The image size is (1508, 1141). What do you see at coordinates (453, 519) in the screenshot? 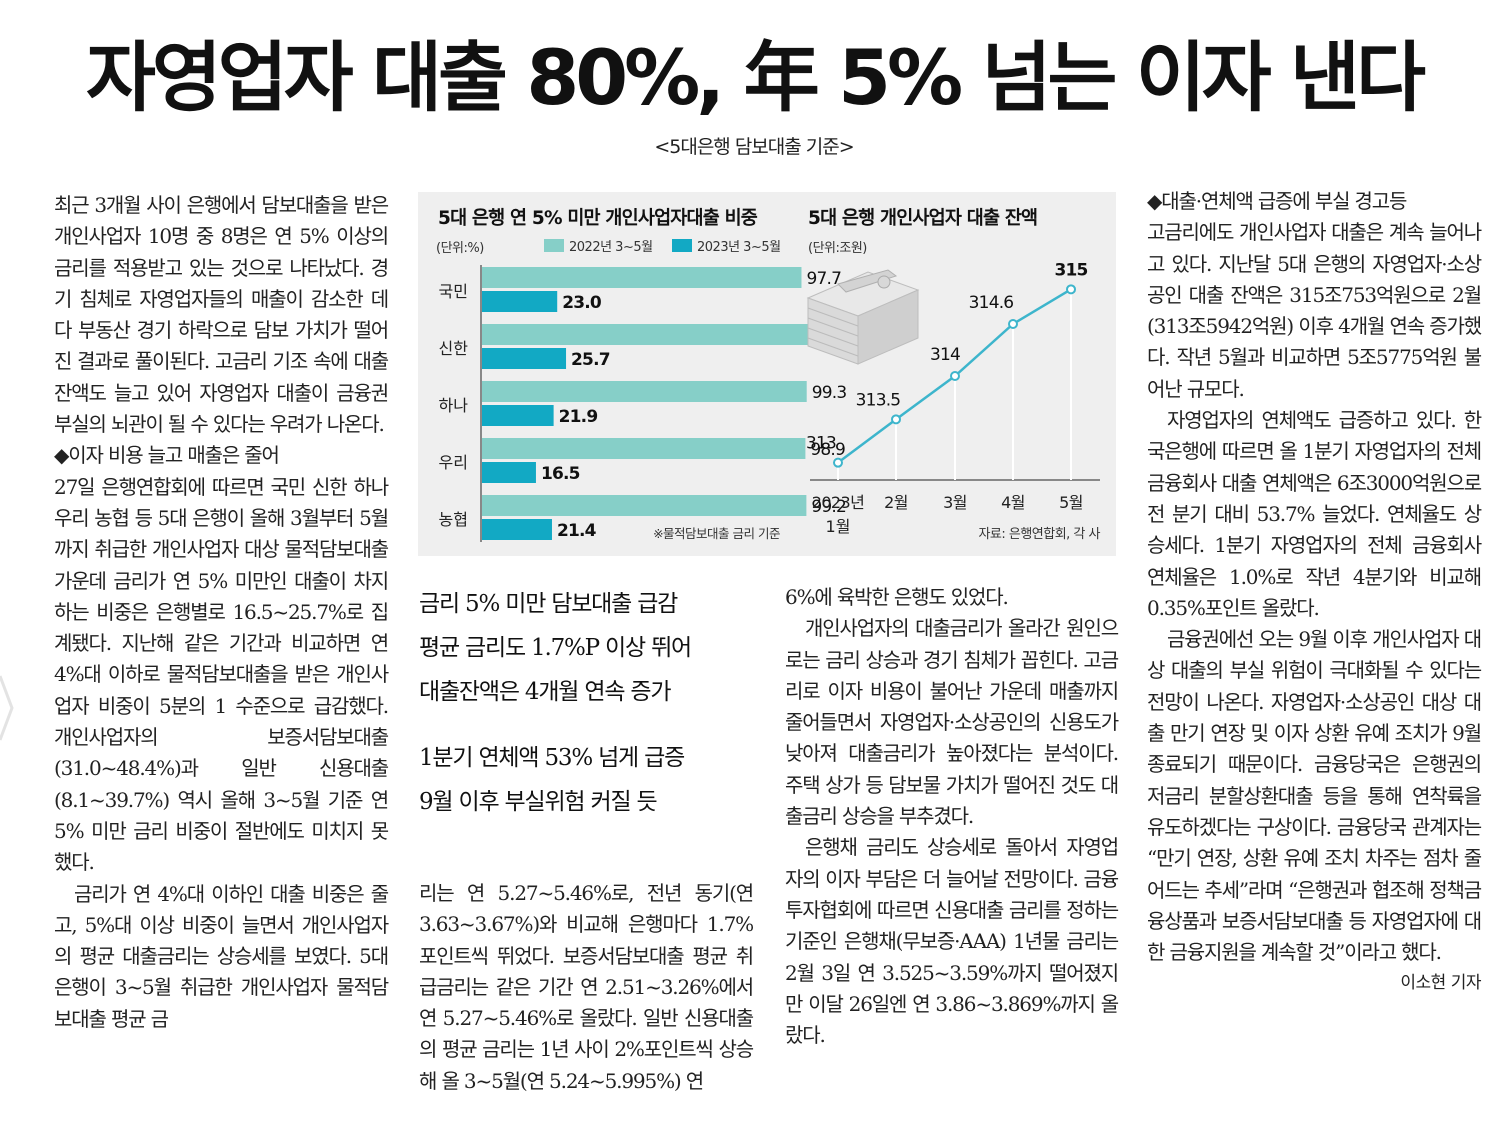
I see `bar-category-label: 농협` at bounding box center [453, 519].